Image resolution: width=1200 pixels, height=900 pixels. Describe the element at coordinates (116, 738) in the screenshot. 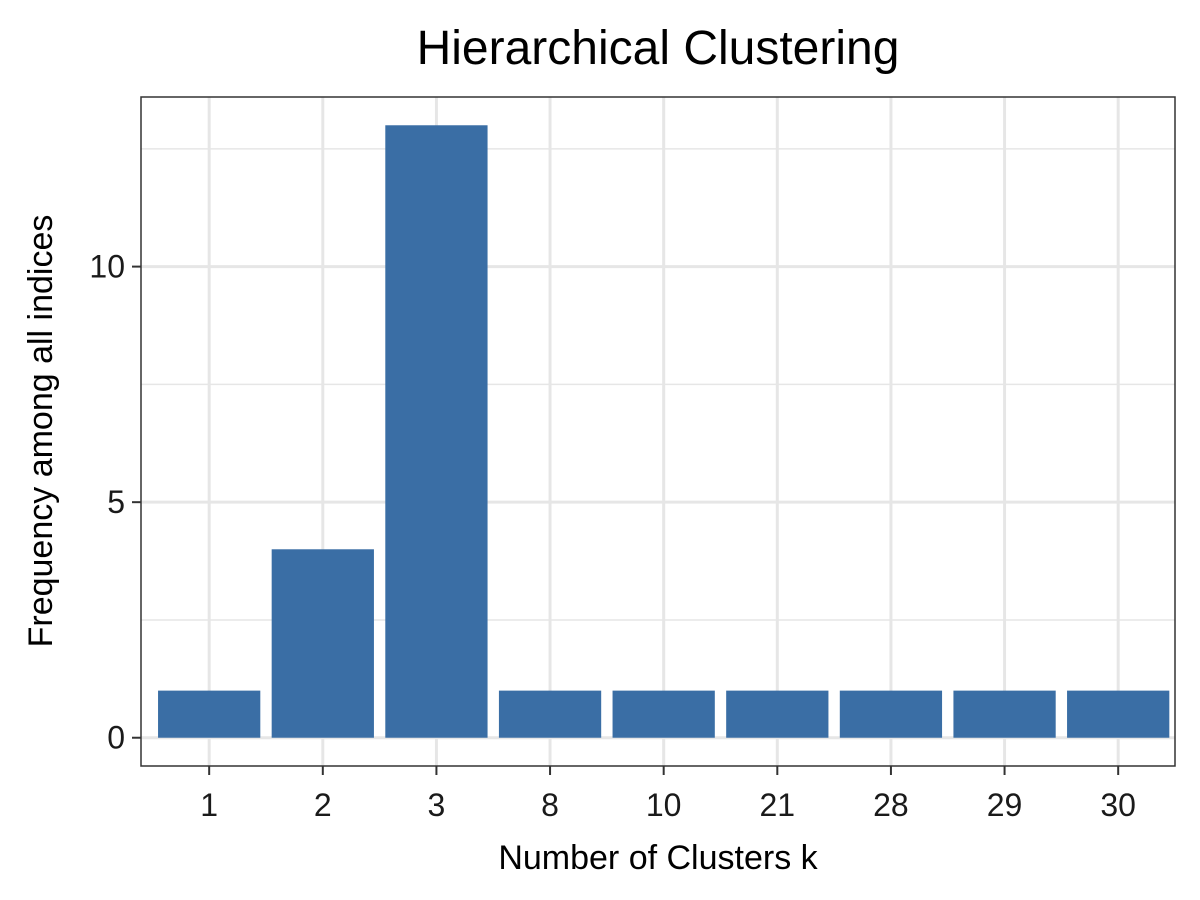

I see `y-tick-label: 0` at that location.